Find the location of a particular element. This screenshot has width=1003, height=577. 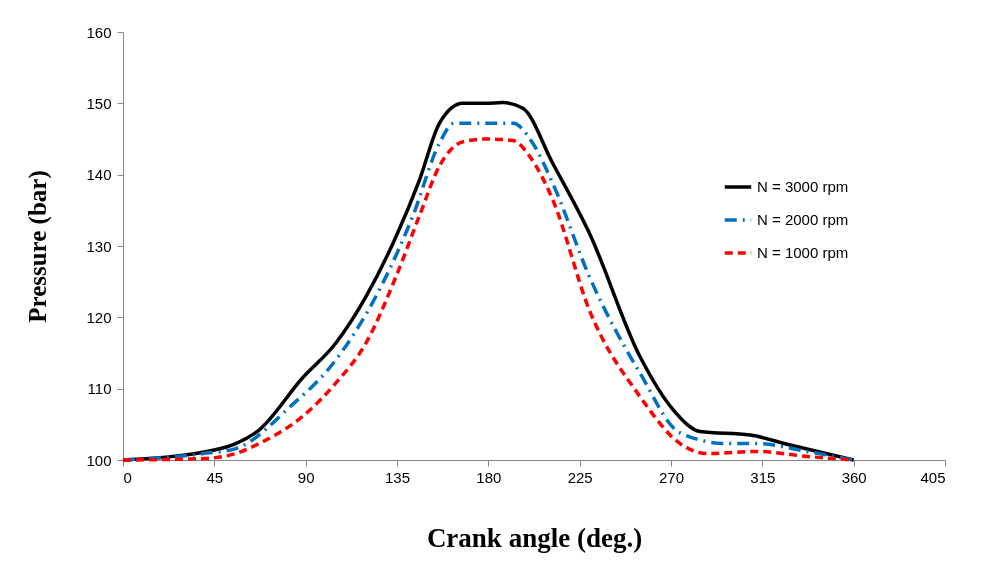

x-tick-label: 225 is located at coordinates (580, 477).